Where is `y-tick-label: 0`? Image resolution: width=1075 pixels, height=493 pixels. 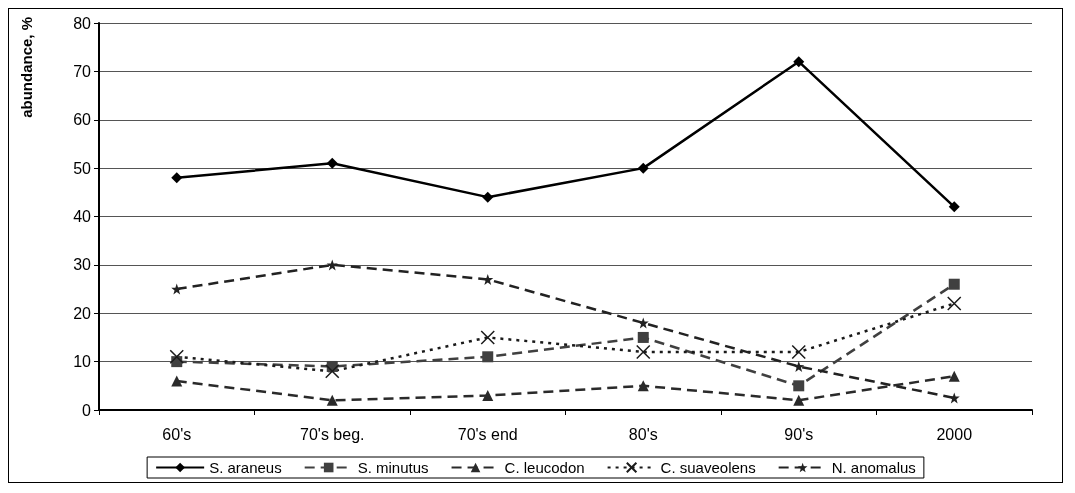
y-tick-label: 0 is located at coordinates (87, 410).